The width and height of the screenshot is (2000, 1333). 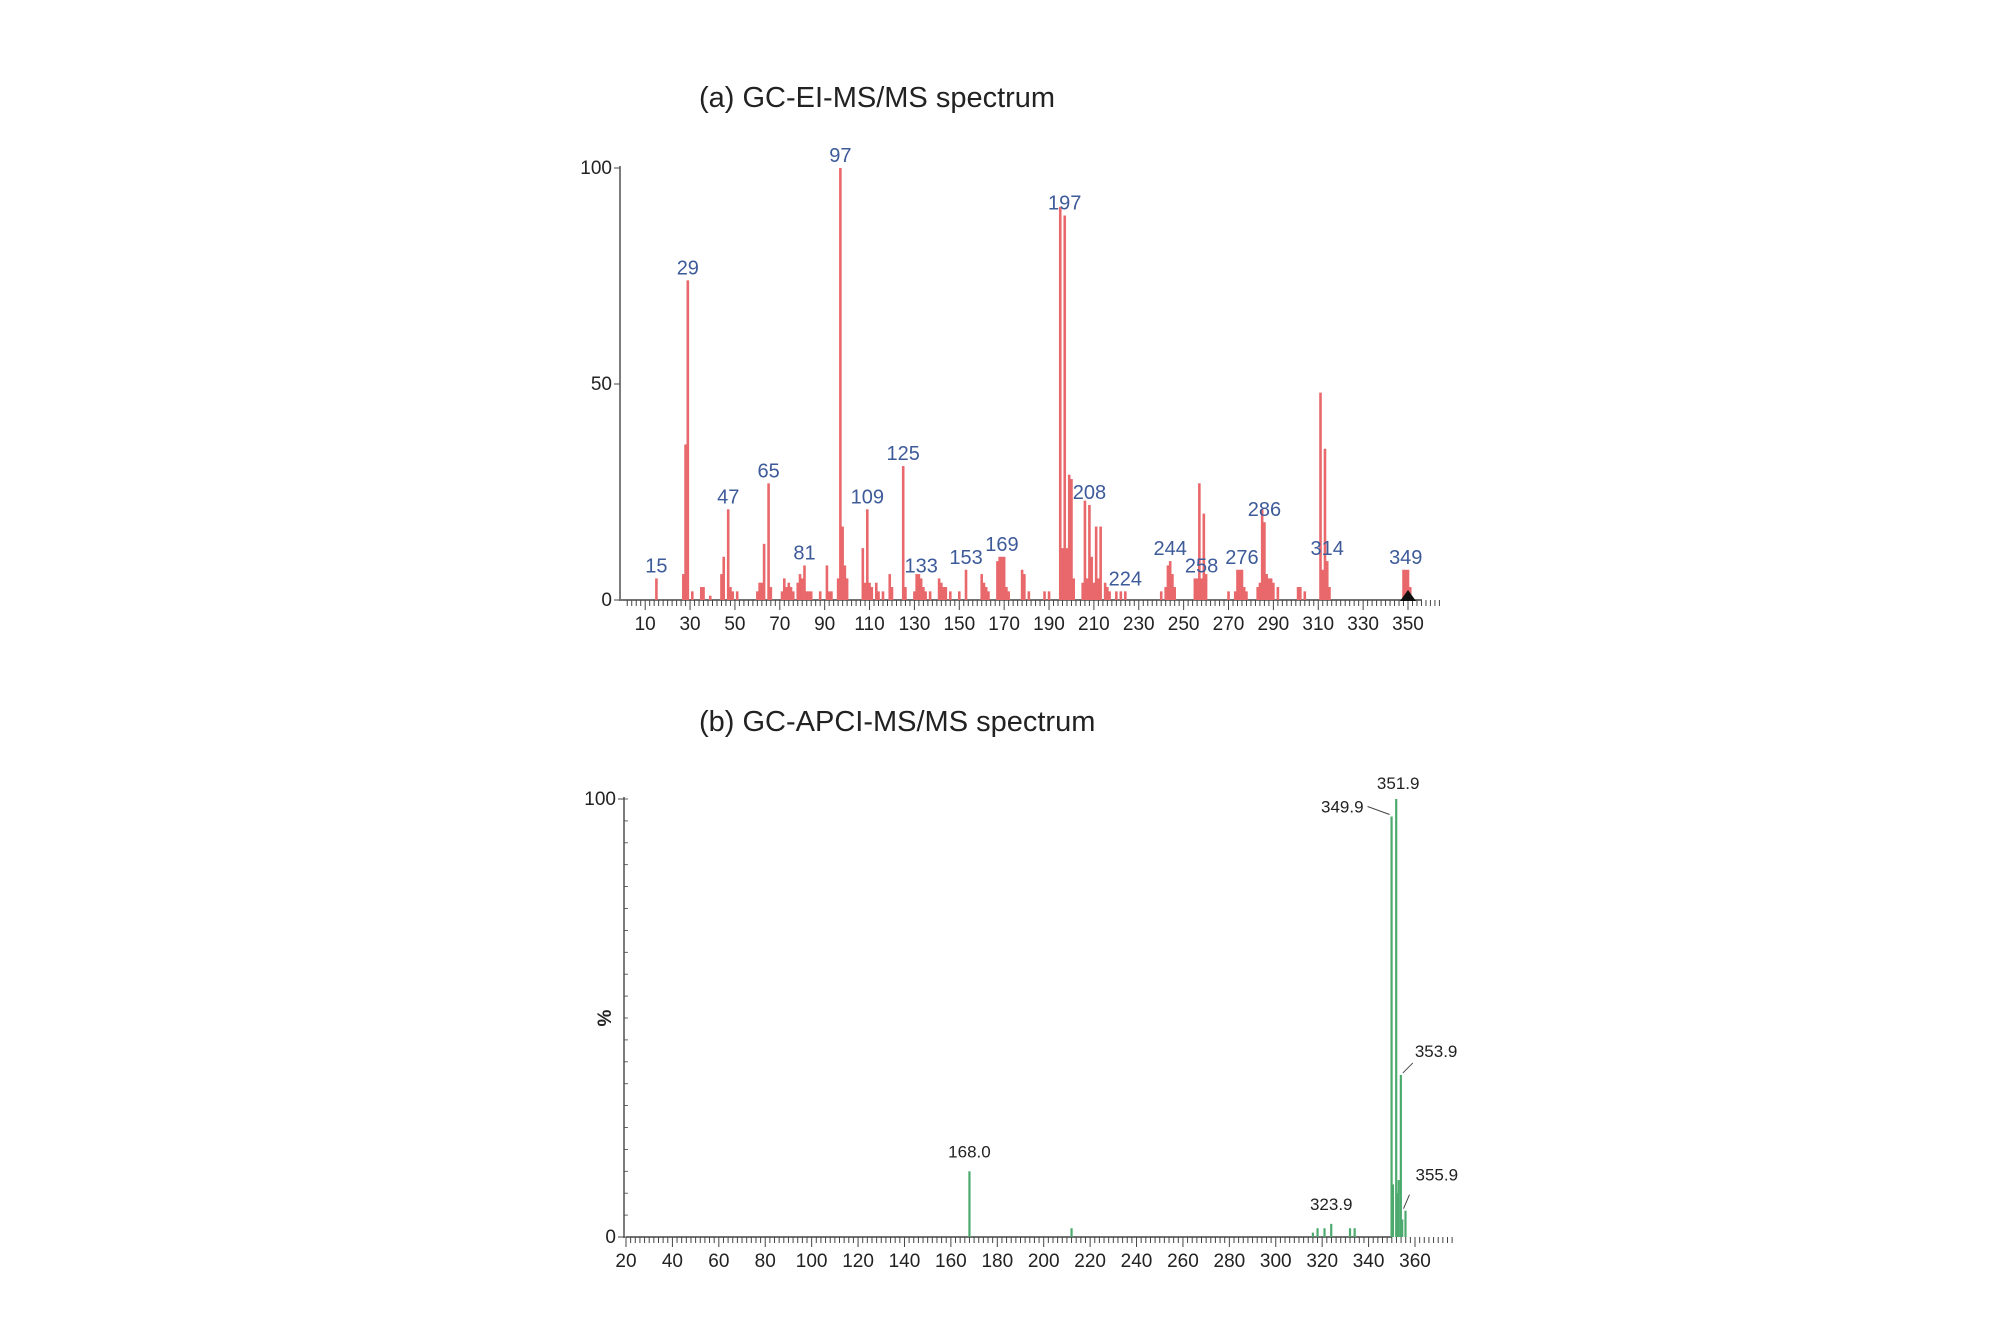 I want to click on peak-label: 65, so click(x=768, y=471).